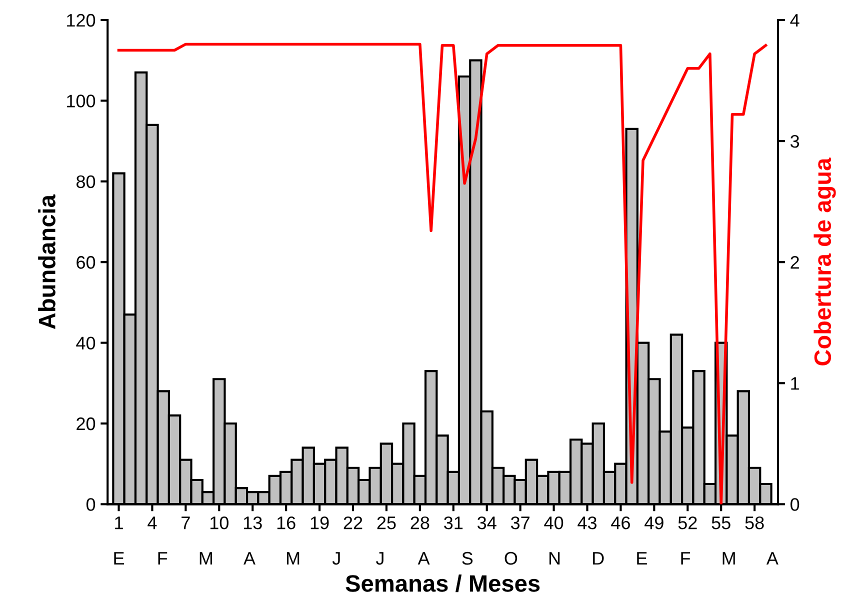  What do you see at coordinates (86, 423) in the screenshot?
I see `y-tick-label: 20` at bounding box center [86, 423].